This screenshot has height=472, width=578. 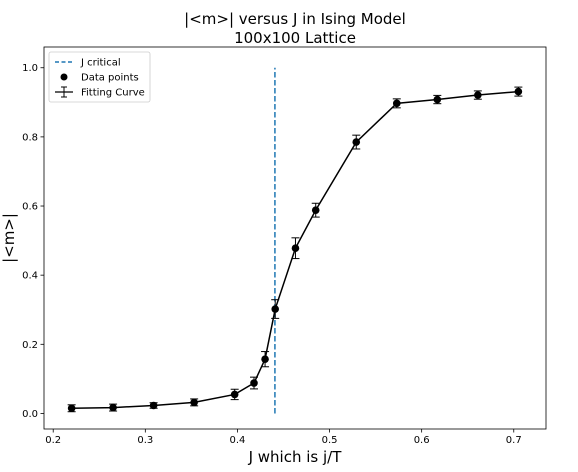 I want to click on legend-box, so click(x=99, y=77).